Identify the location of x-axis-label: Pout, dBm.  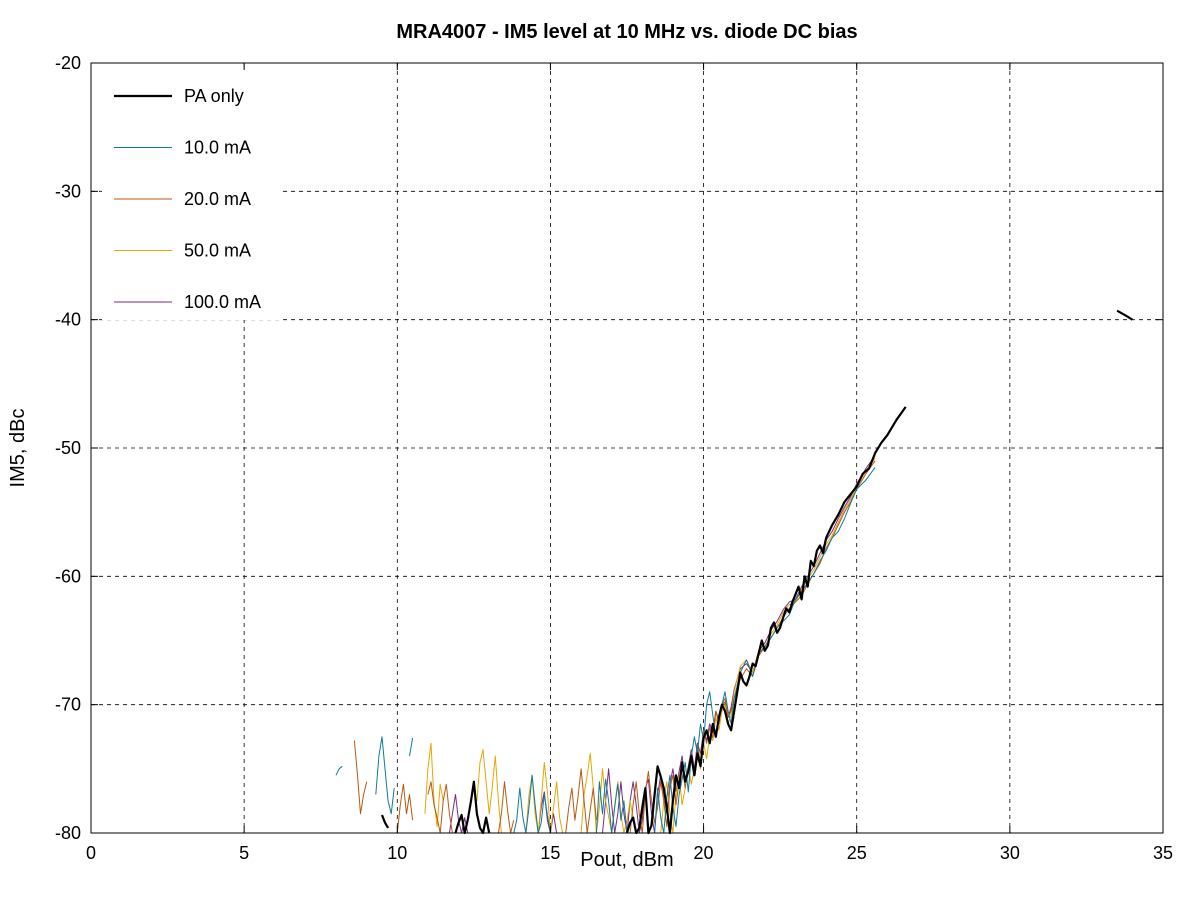
(626, 860).